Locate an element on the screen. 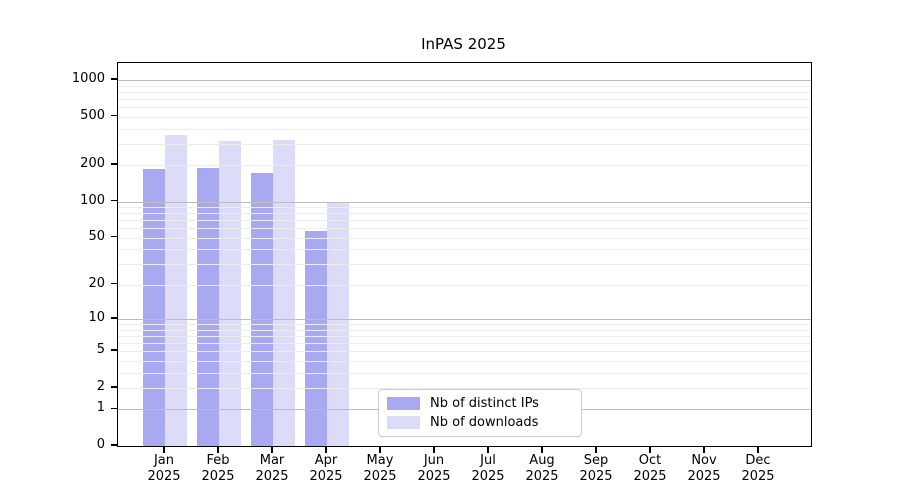 This screenshot has width=900, height=500. y-tick-label: 1 is located at coordinates (100, 408).